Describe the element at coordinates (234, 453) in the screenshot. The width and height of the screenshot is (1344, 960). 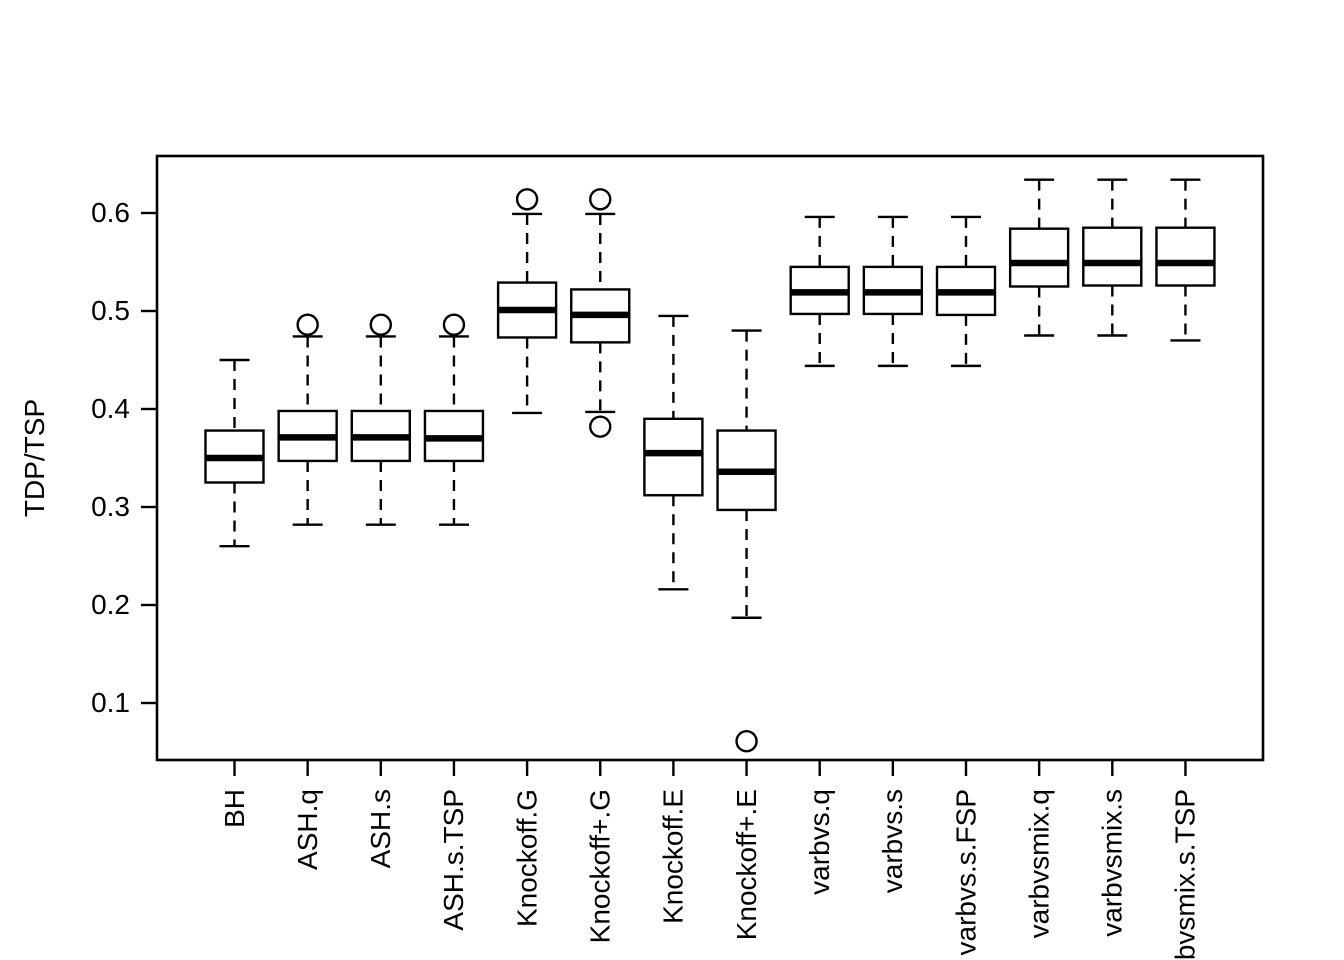
I see `box-BH` at that location.